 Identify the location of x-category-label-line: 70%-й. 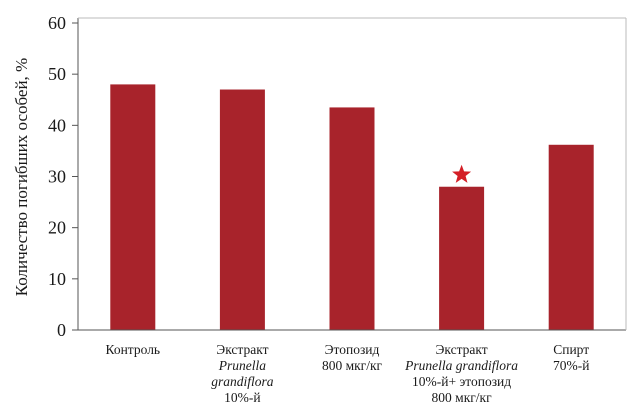
(571, 365).